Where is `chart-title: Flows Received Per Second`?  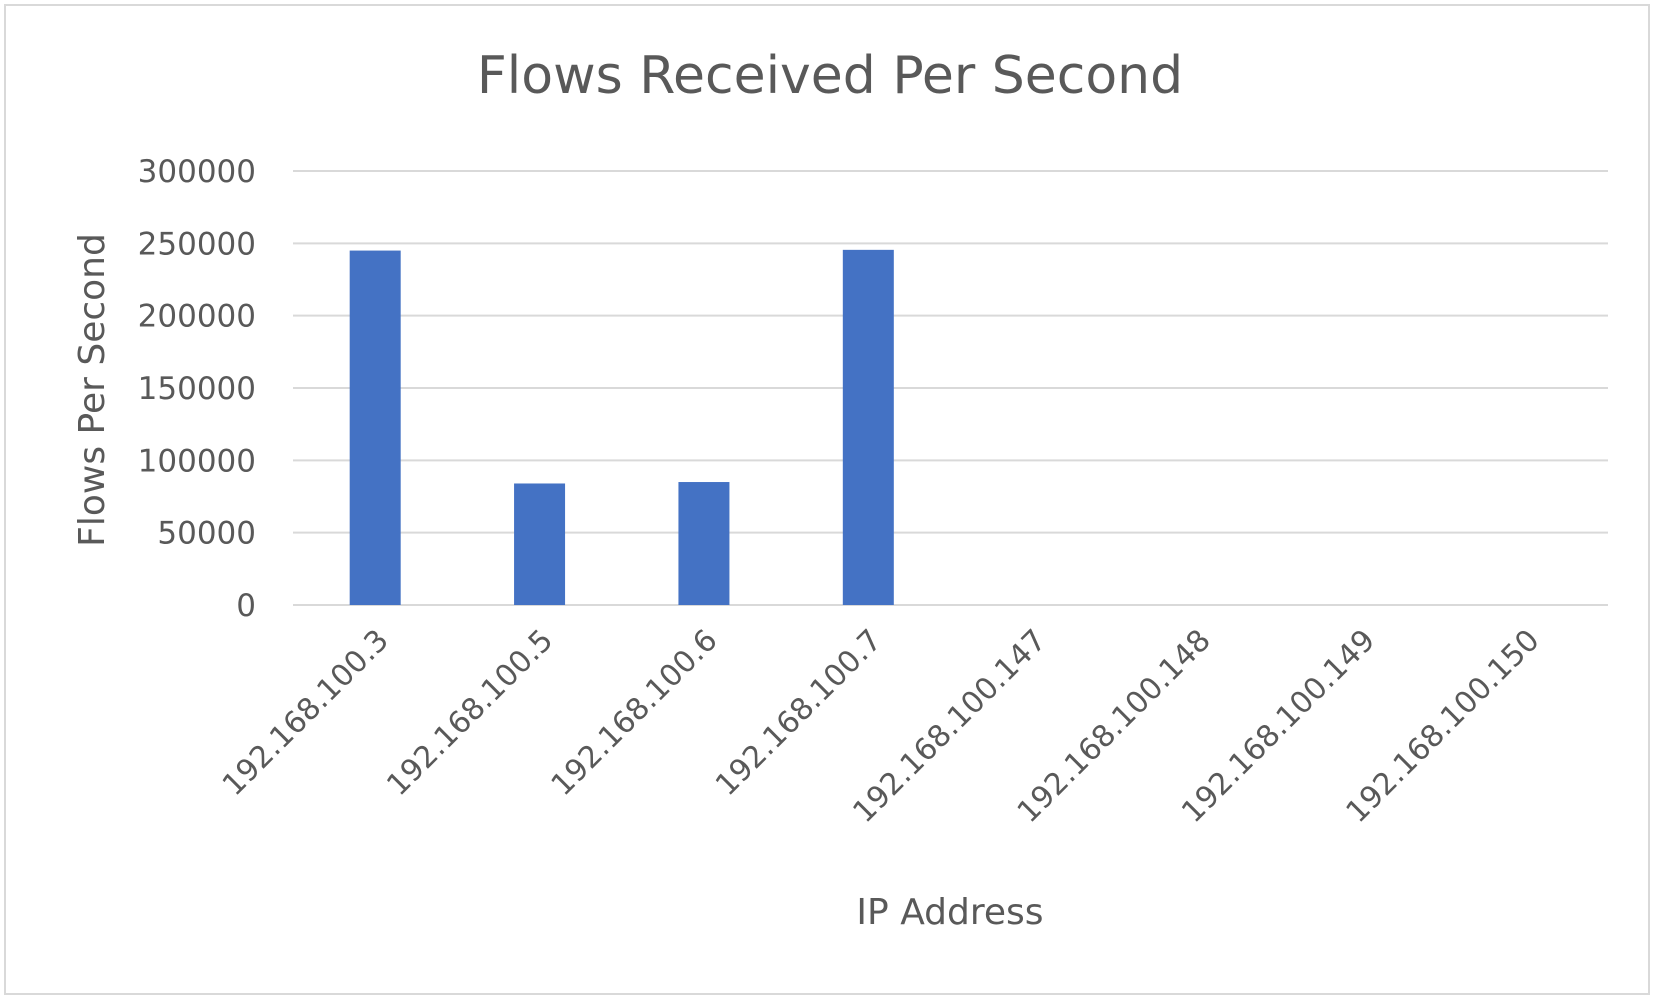 chart-title: Flows Received Per Second is located at coordinates (830, 76).